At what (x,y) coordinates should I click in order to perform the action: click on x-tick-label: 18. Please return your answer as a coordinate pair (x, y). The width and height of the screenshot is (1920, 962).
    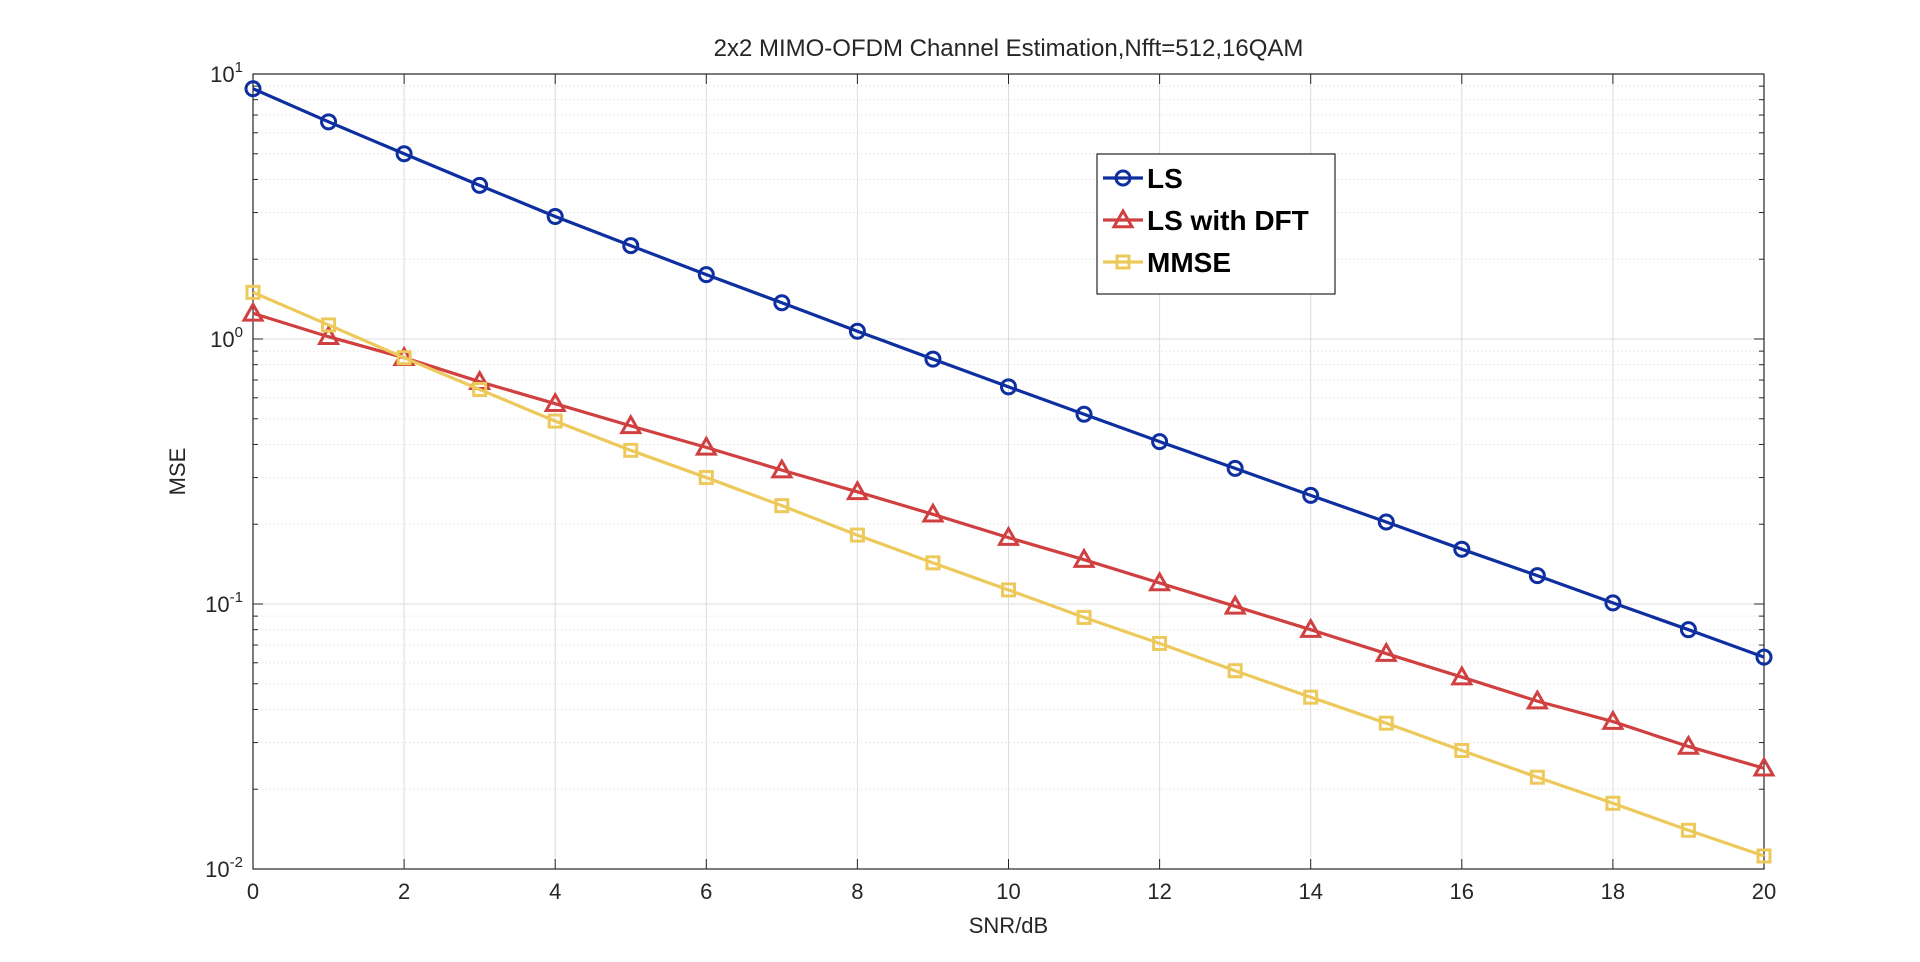
    Looking at the image, I should click on (1613, 891).